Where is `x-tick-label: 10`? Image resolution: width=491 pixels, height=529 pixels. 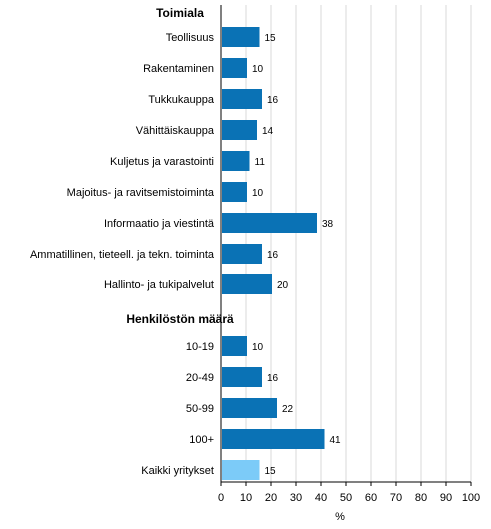 x-tick-label: 10 is located at coordinates (246, 498).